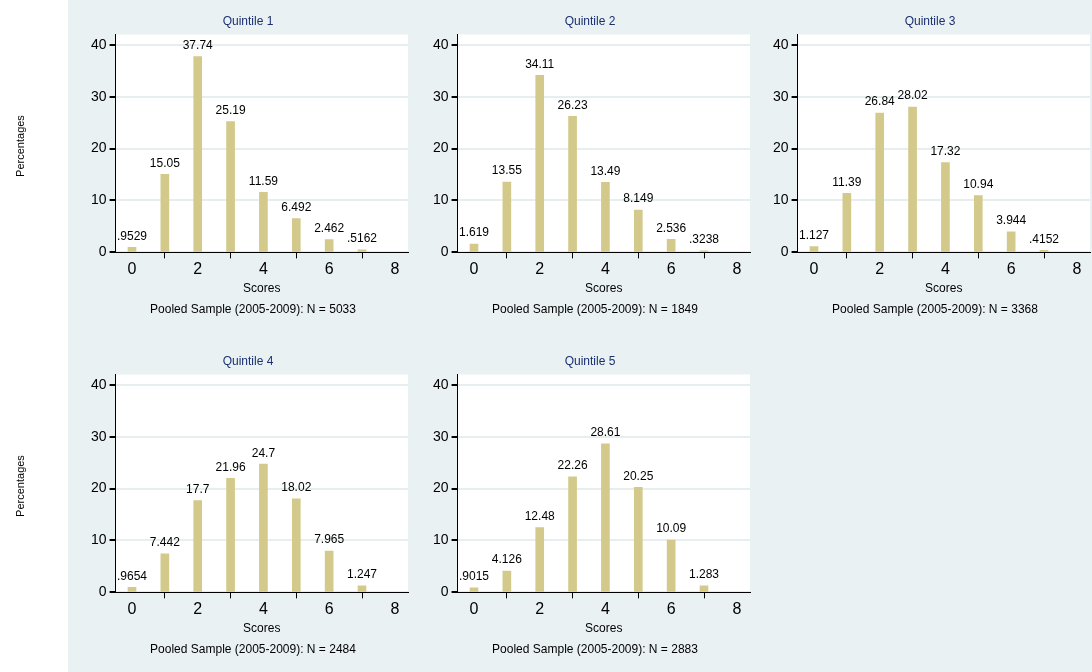 Image resolution: width=1092 pixels, height=672 pixels. I want to click on data-label: 1.247, so click(362, 574).